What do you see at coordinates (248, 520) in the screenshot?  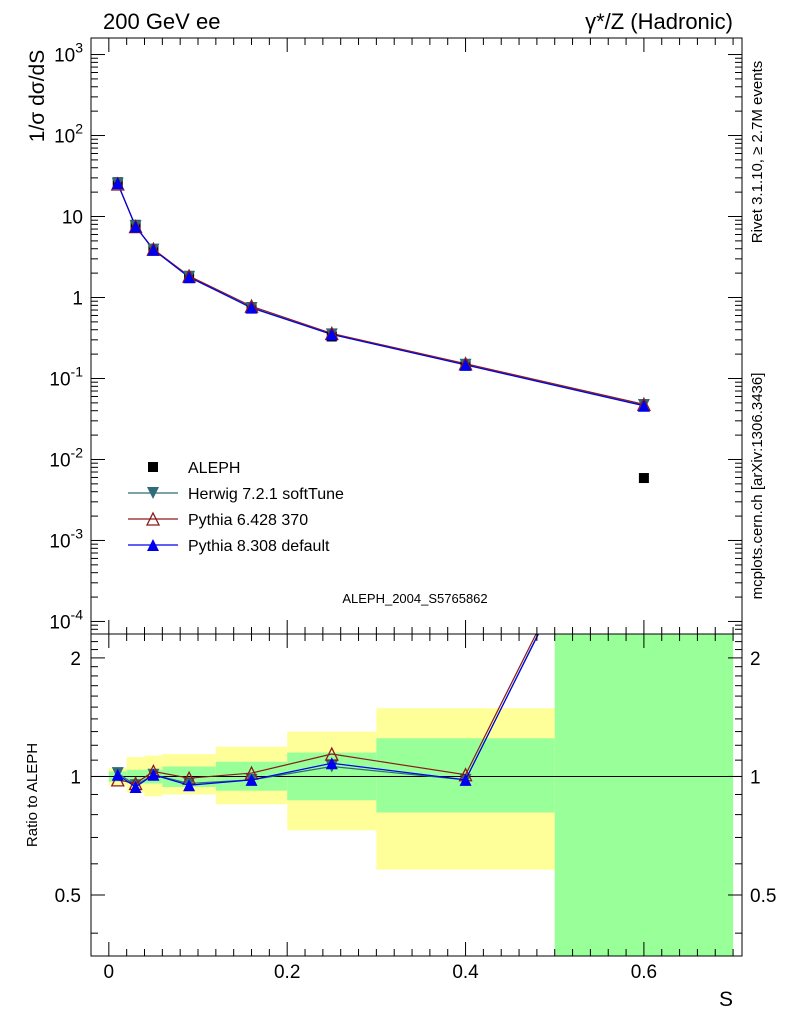 I see `legend-label: Pythia 6.428 370` at bounding box center [248, 520].